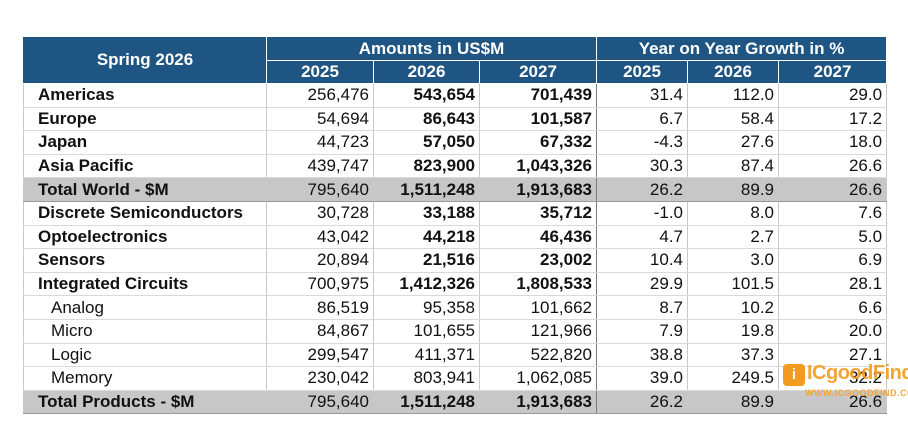  I want to click on amount-cell: 95,358, so click(426, 307).